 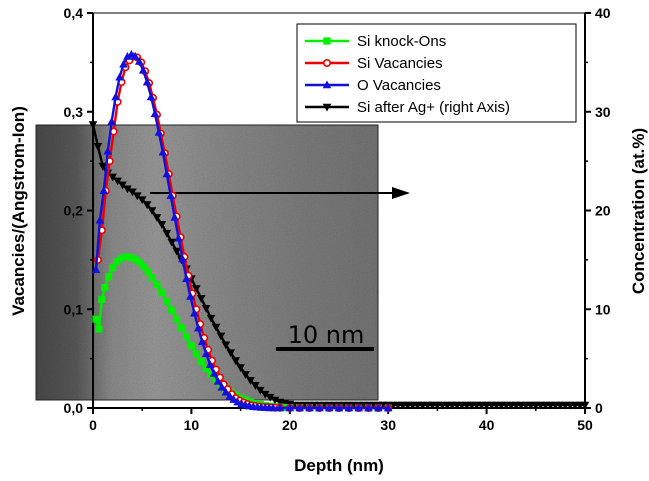 I want to click on y-axis-title: Vacancies/(Angstrom-Ion), so click(x=18, y=211).